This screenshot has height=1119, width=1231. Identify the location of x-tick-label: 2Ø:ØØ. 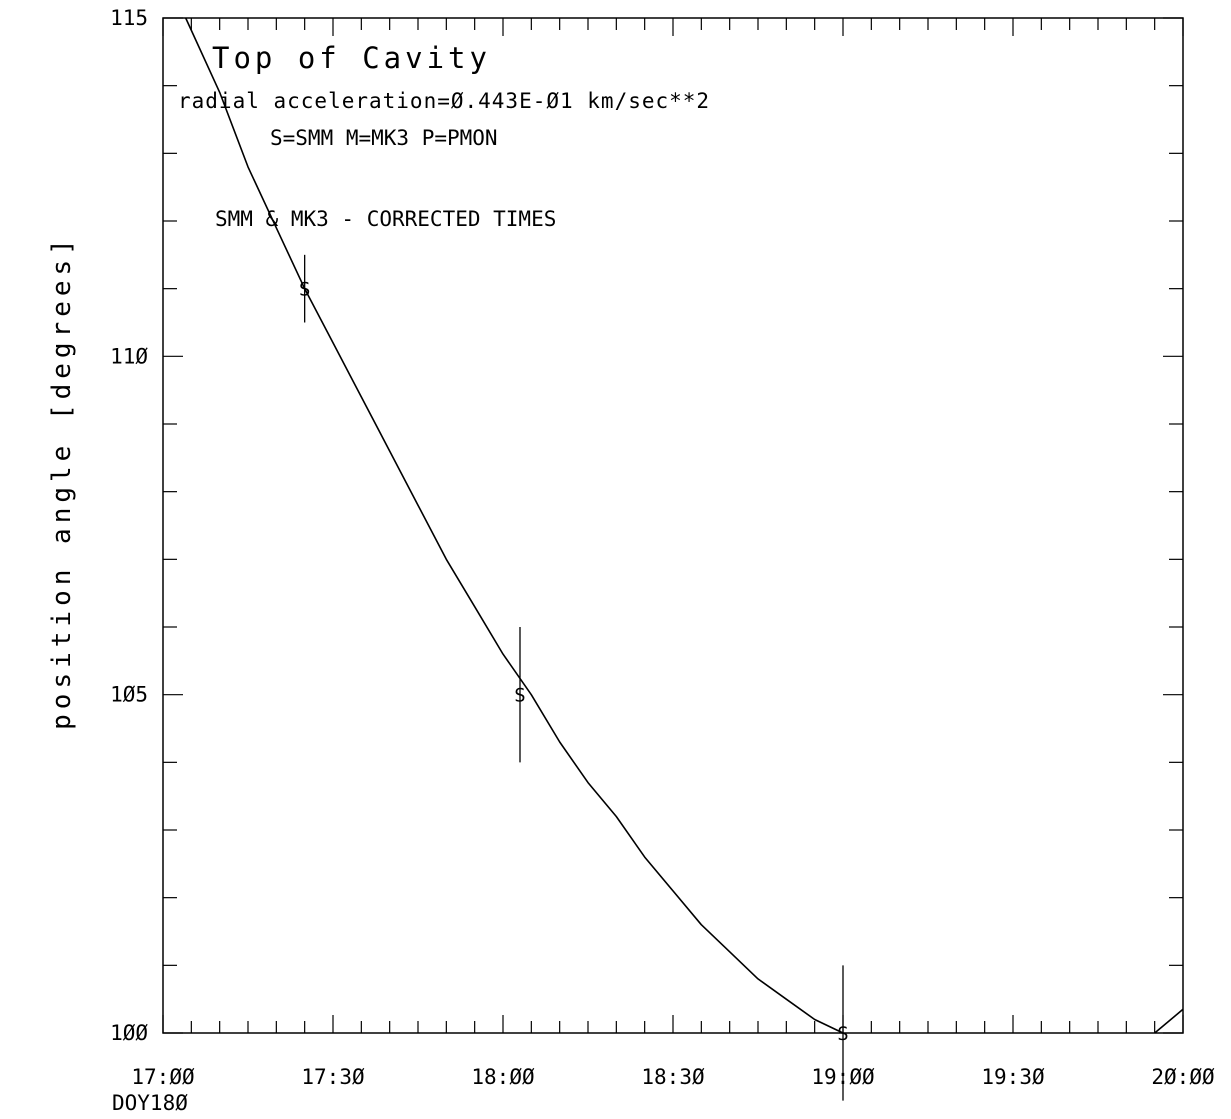
(1183, 1077).